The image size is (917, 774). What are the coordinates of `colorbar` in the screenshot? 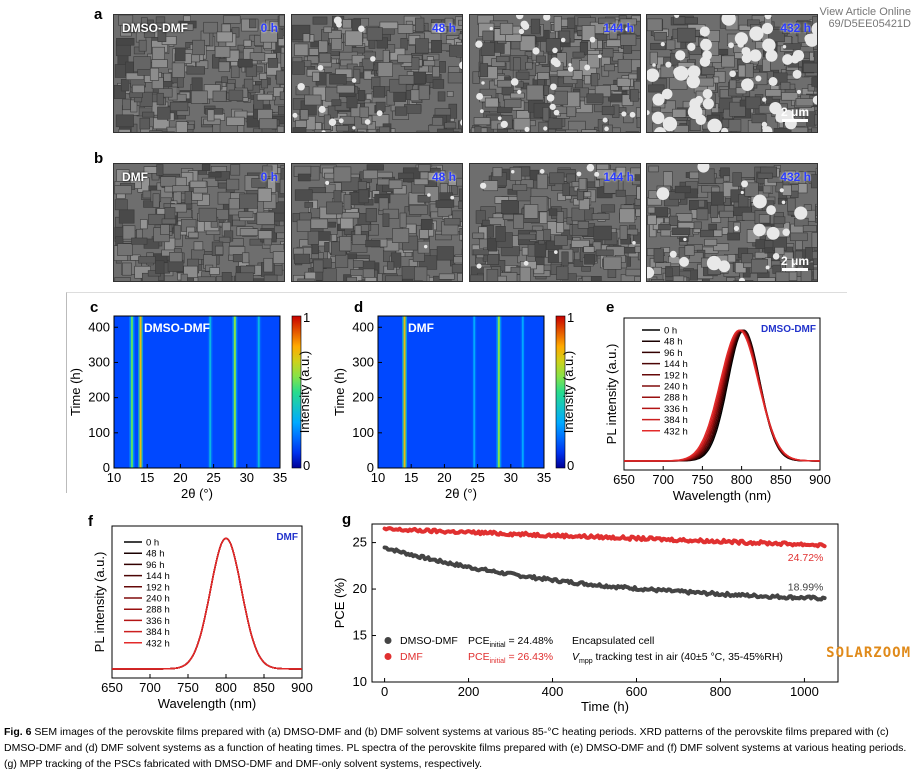 It's located at (296, 392).